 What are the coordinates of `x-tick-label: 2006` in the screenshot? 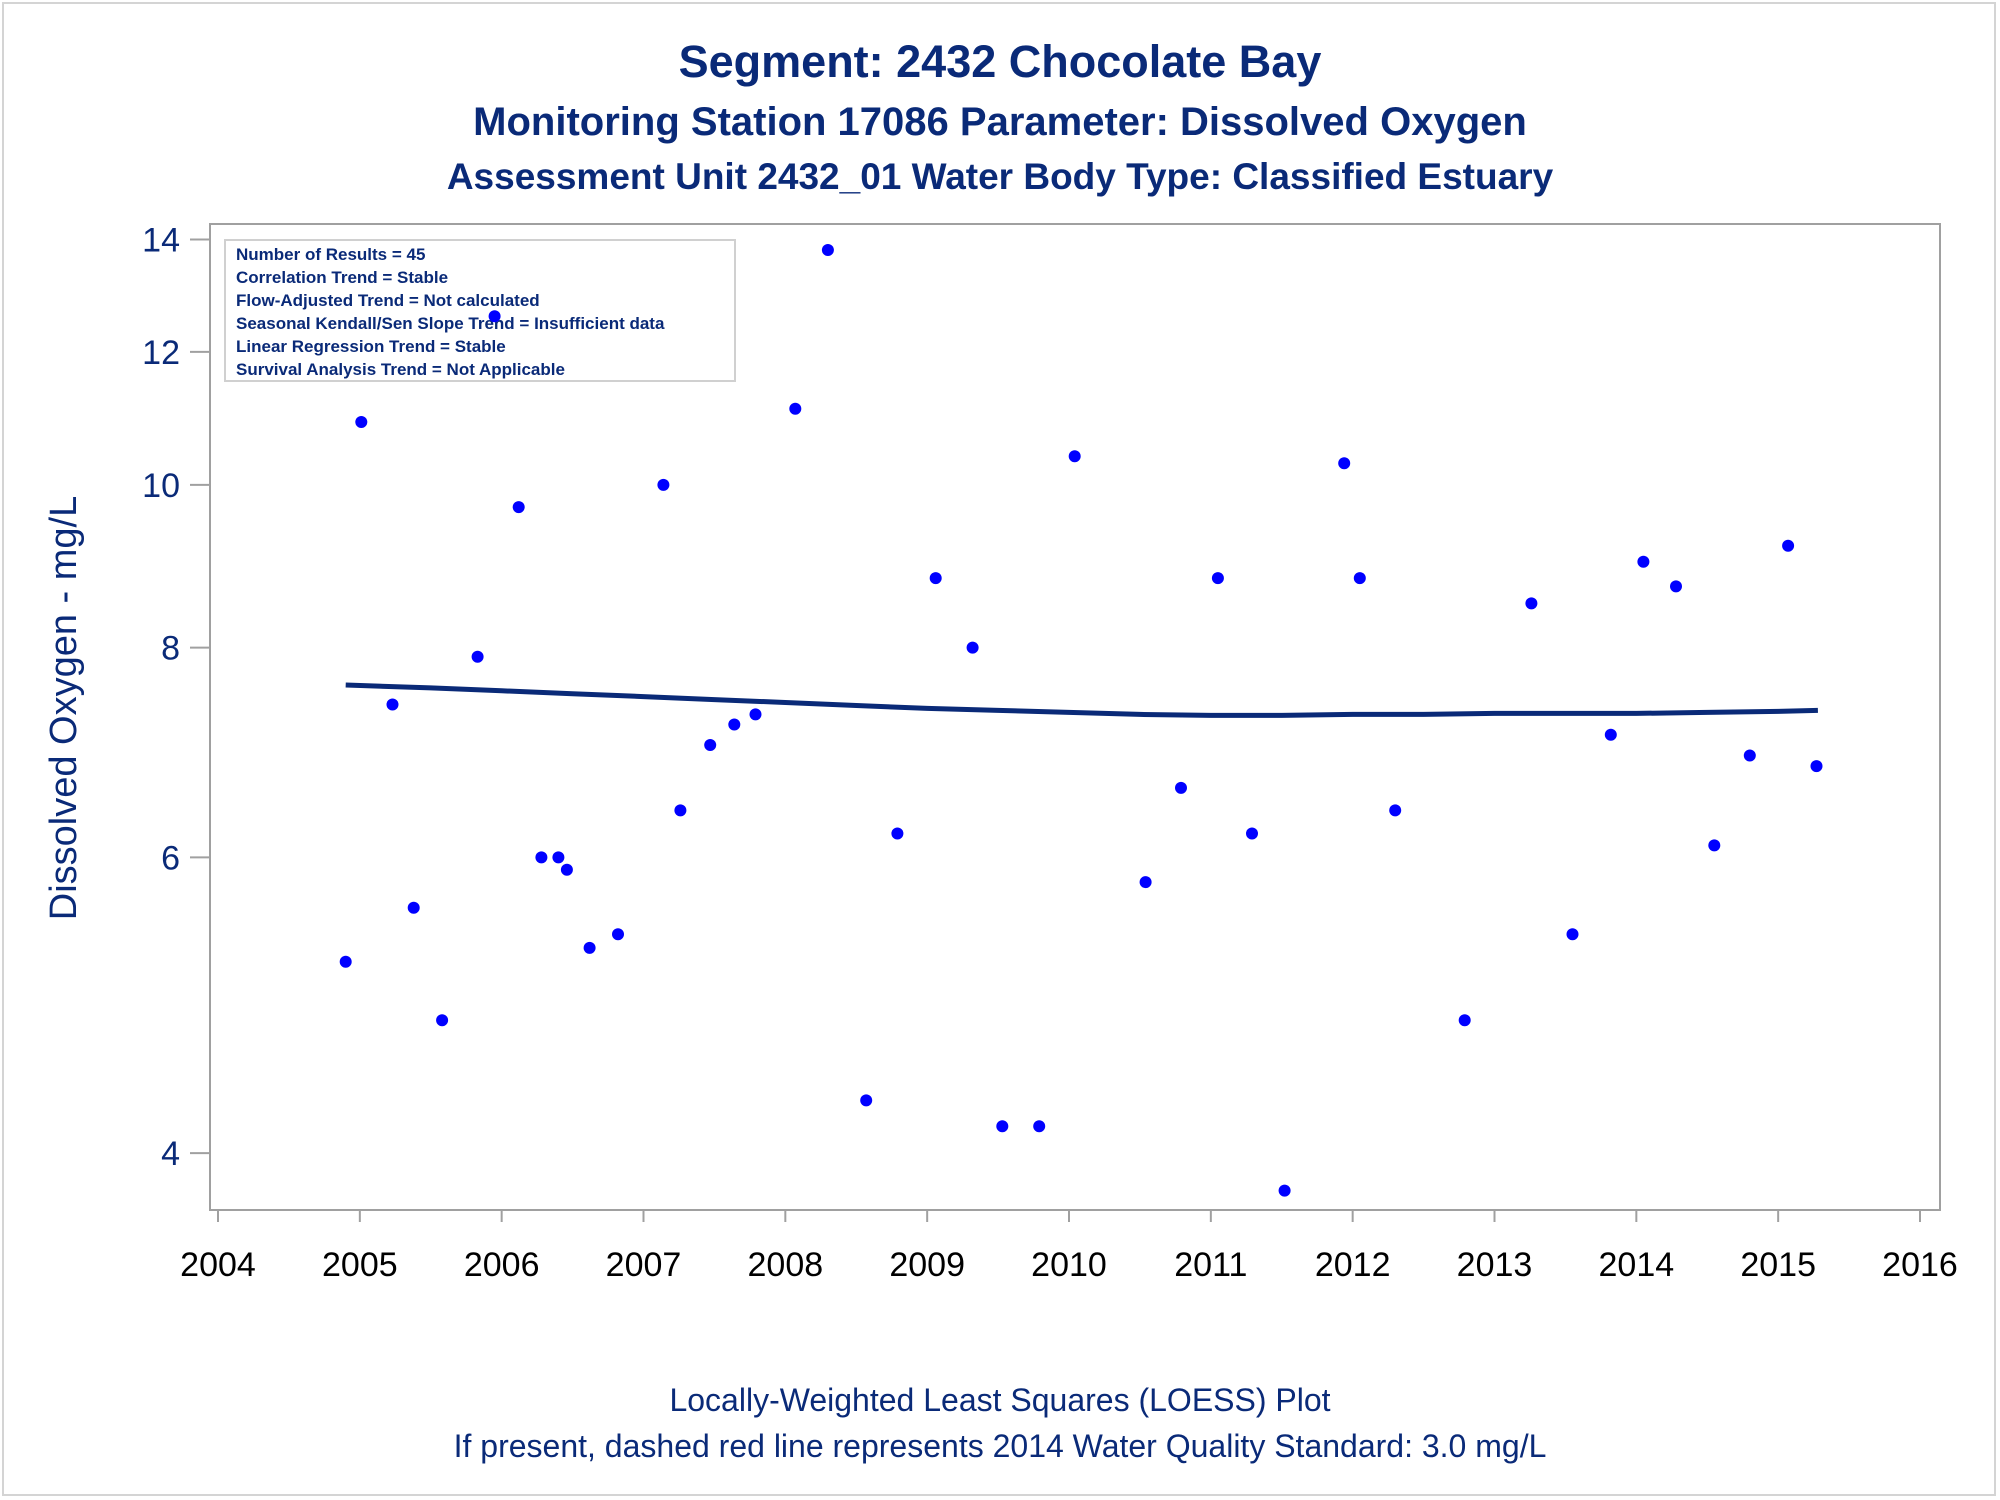 It's located at (502, 1265).